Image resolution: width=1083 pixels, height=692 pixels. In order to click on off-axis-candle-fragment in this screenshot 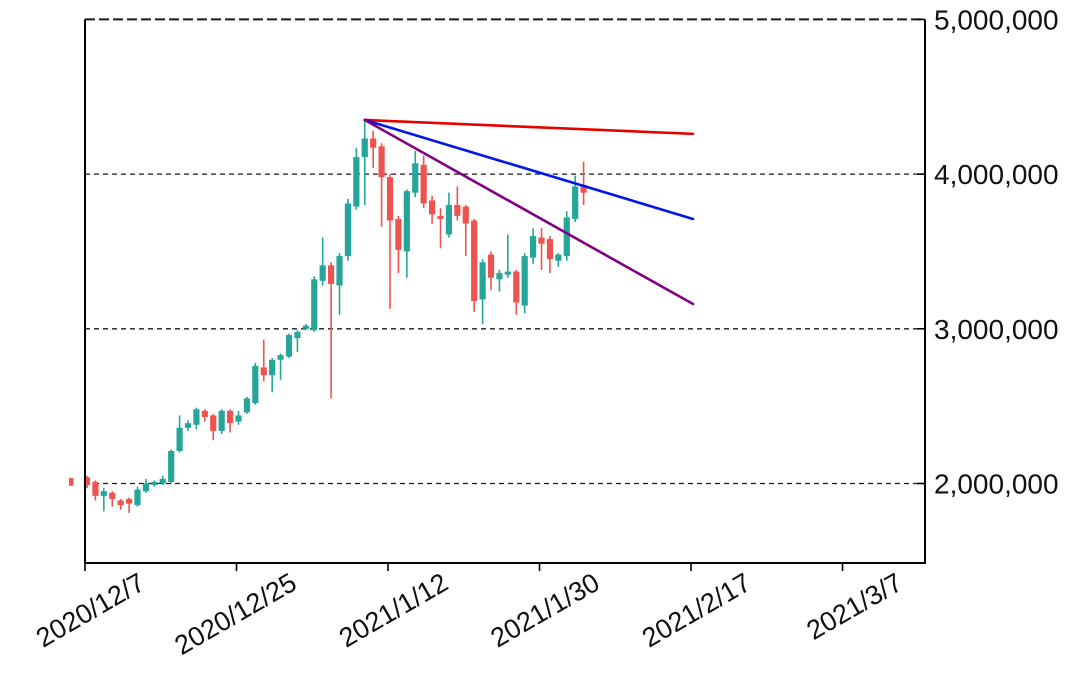, I will do `click(71, 482)`.